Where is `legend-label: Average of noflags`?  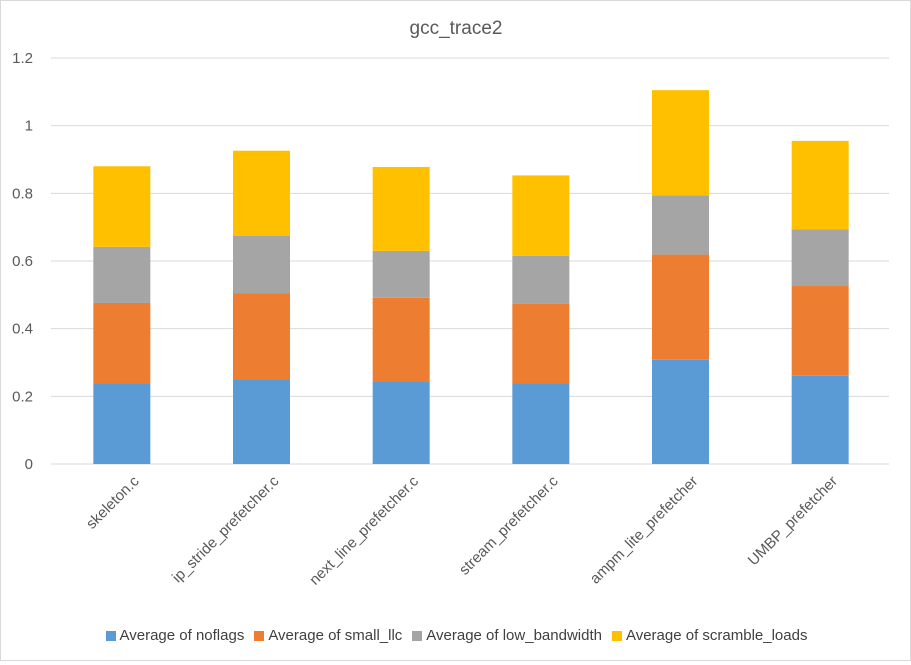 legend-label: Average of noflags is located at coordinates (182, 635).